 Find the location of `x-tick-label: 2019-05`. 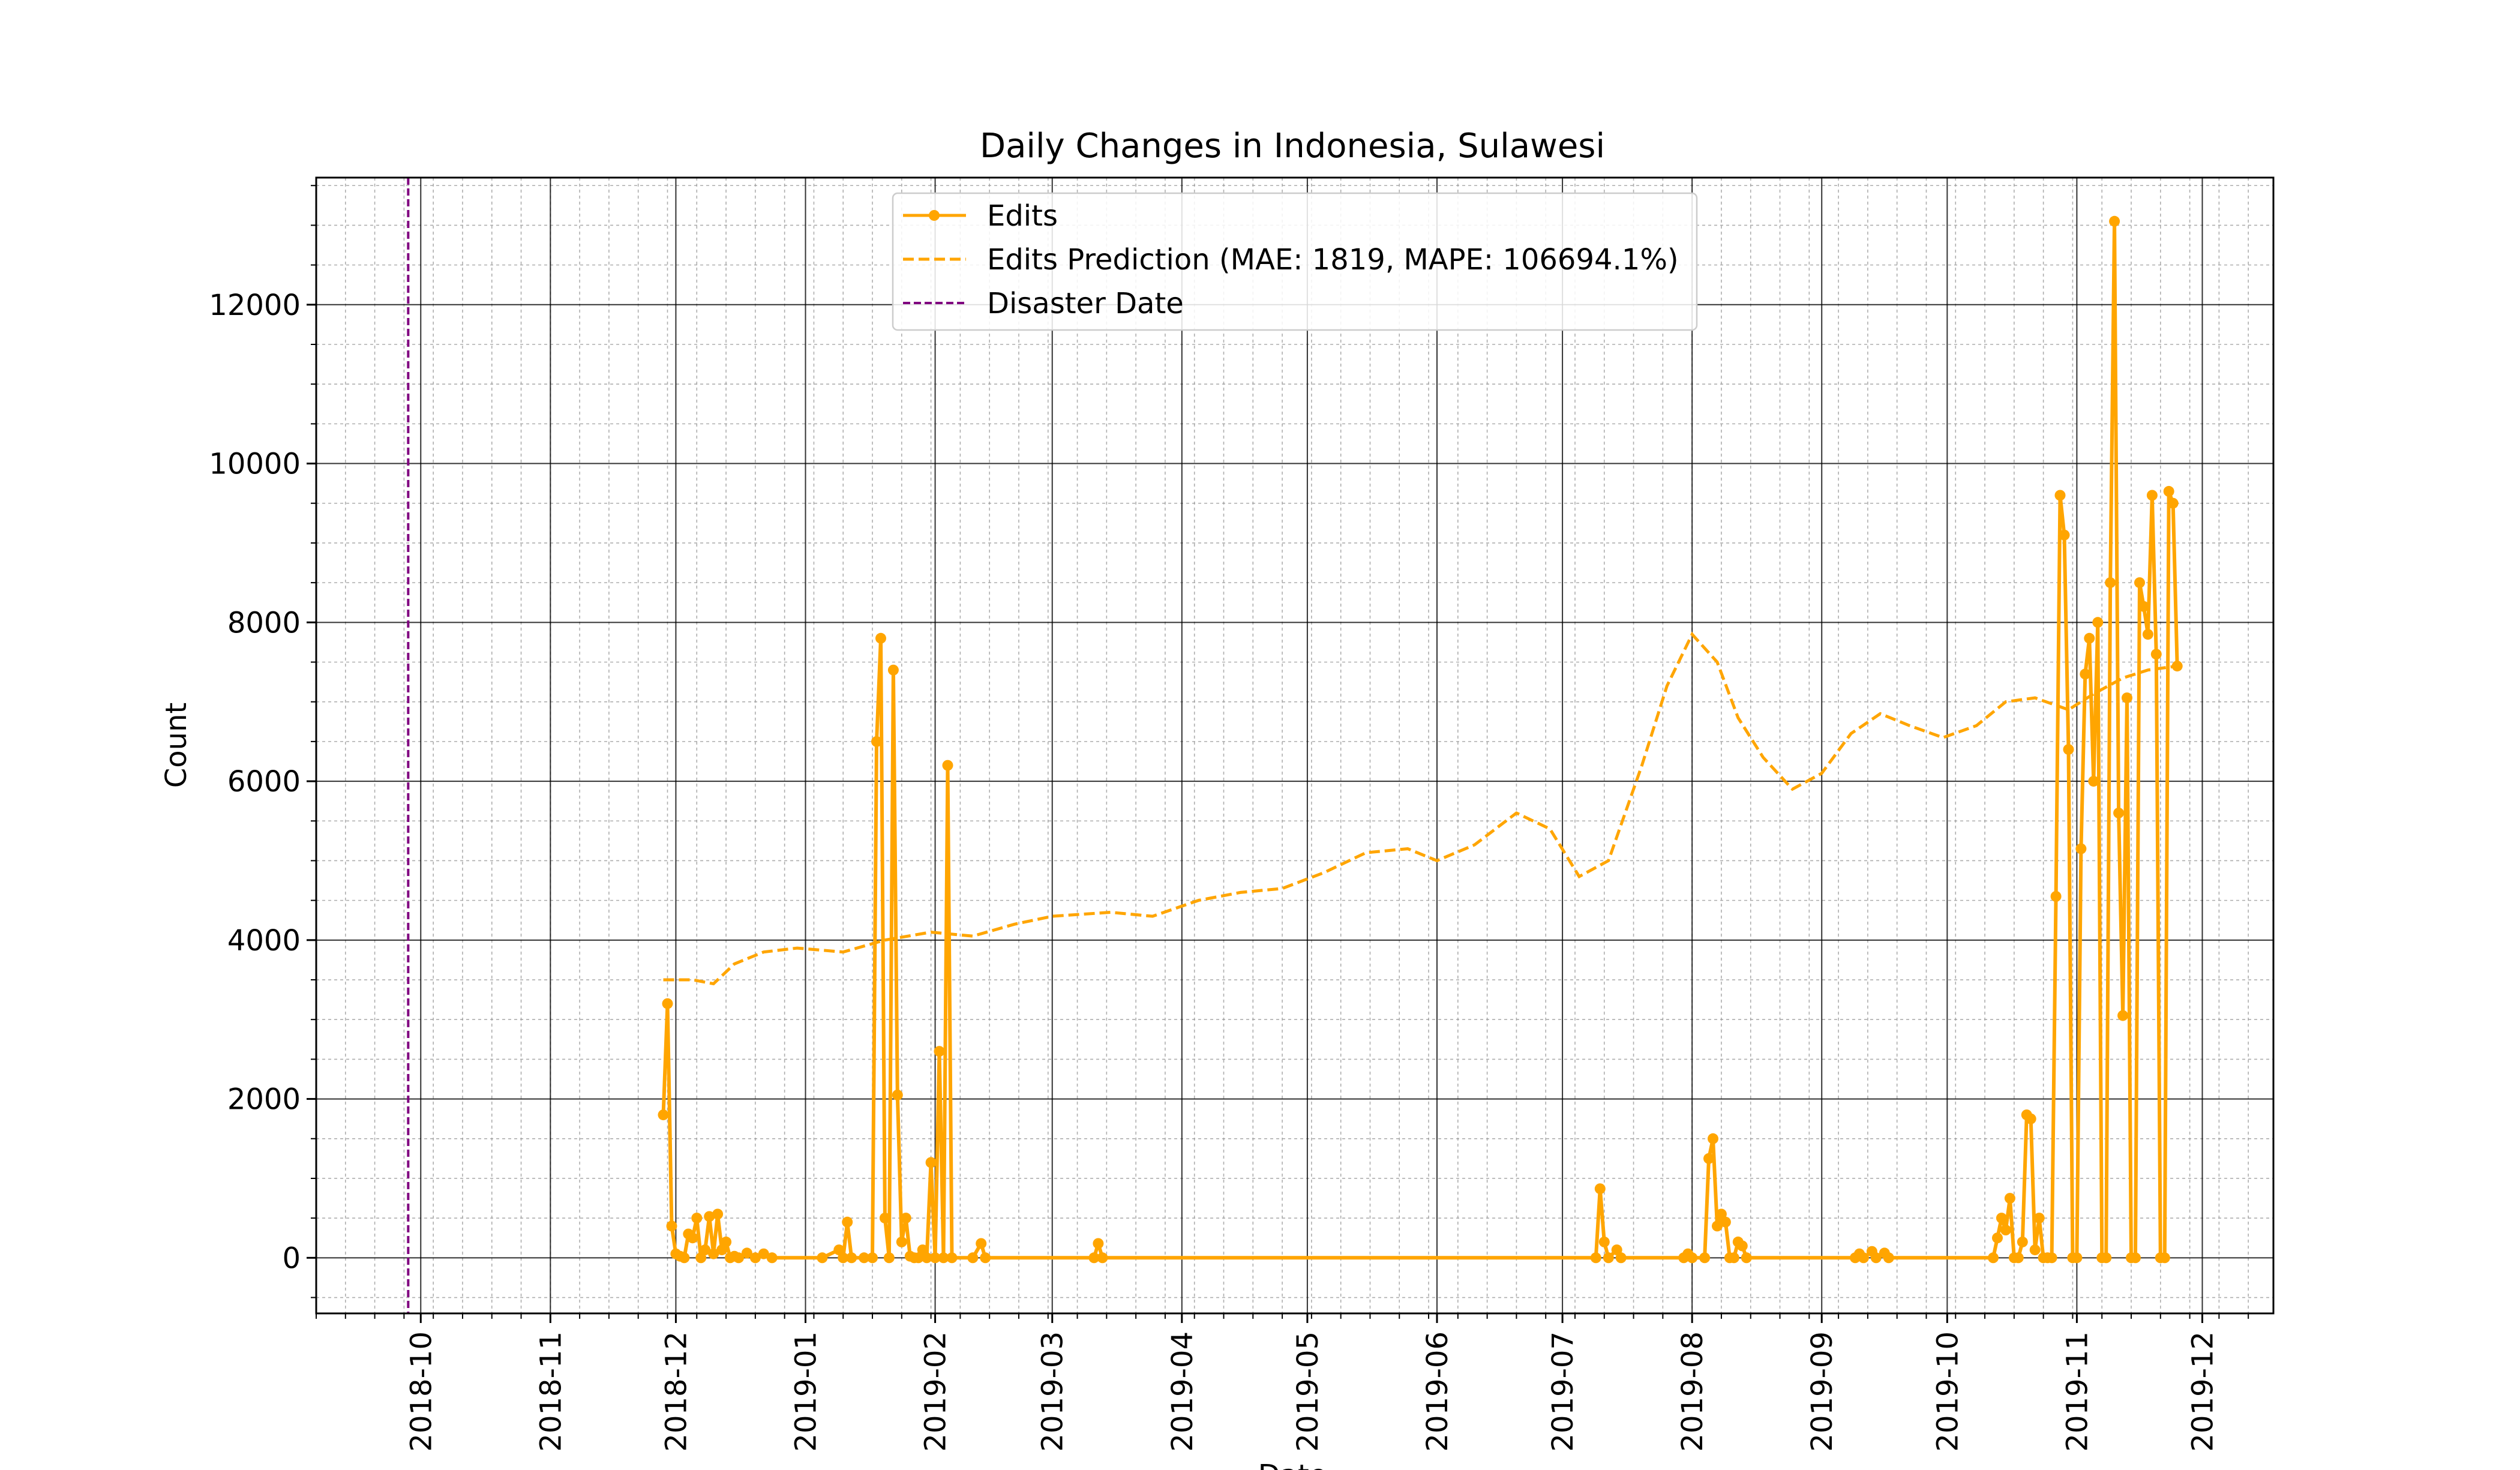

x-tick-label: 2019-05 is located at coordinates (1308, 1392).